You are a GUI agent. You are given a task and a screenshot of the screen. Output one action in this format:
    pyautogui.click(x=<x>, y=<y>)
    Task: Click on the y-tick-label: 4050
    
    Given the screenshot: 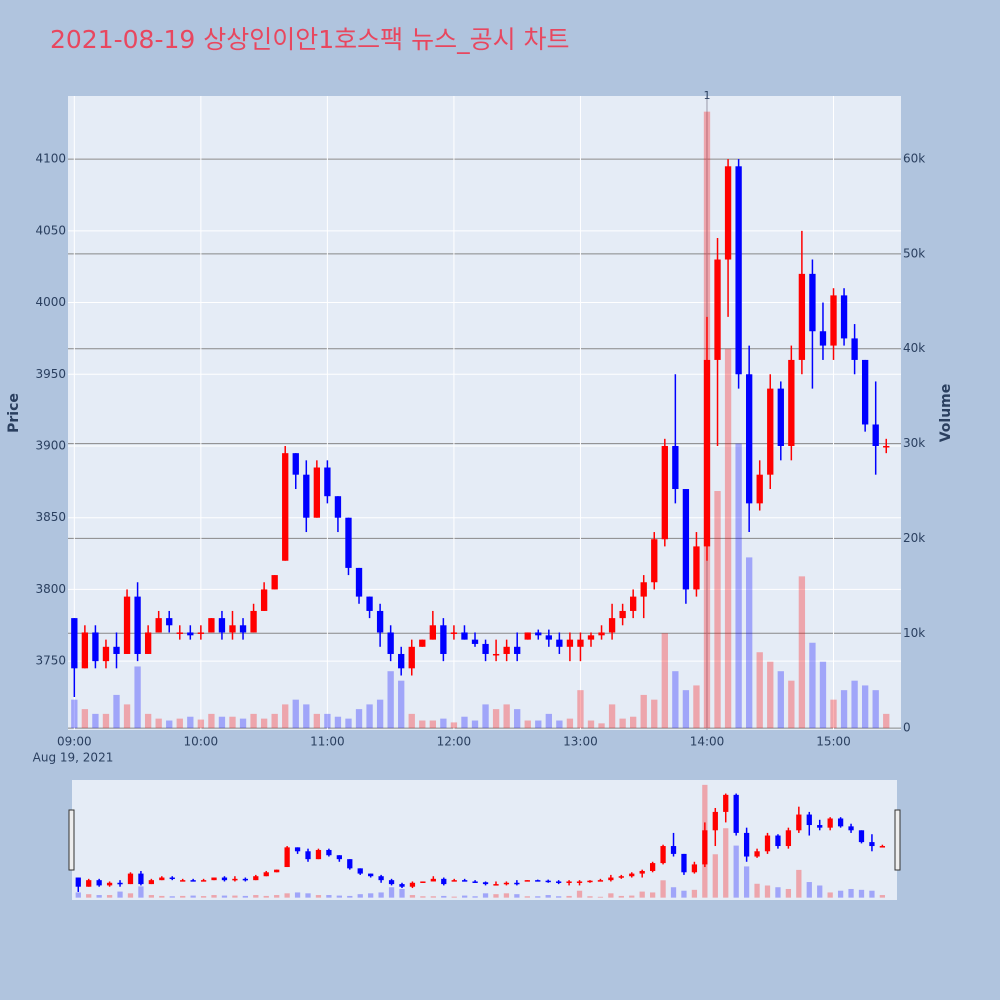 What is the action you would take?
    pyautogui.click(x=50, y=230)
    